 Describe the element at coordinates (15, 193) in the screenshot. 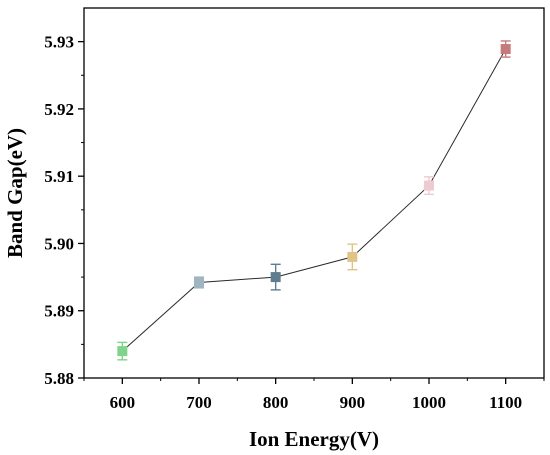

I see `y-axis-title: Band Gap(eV)` at that location.